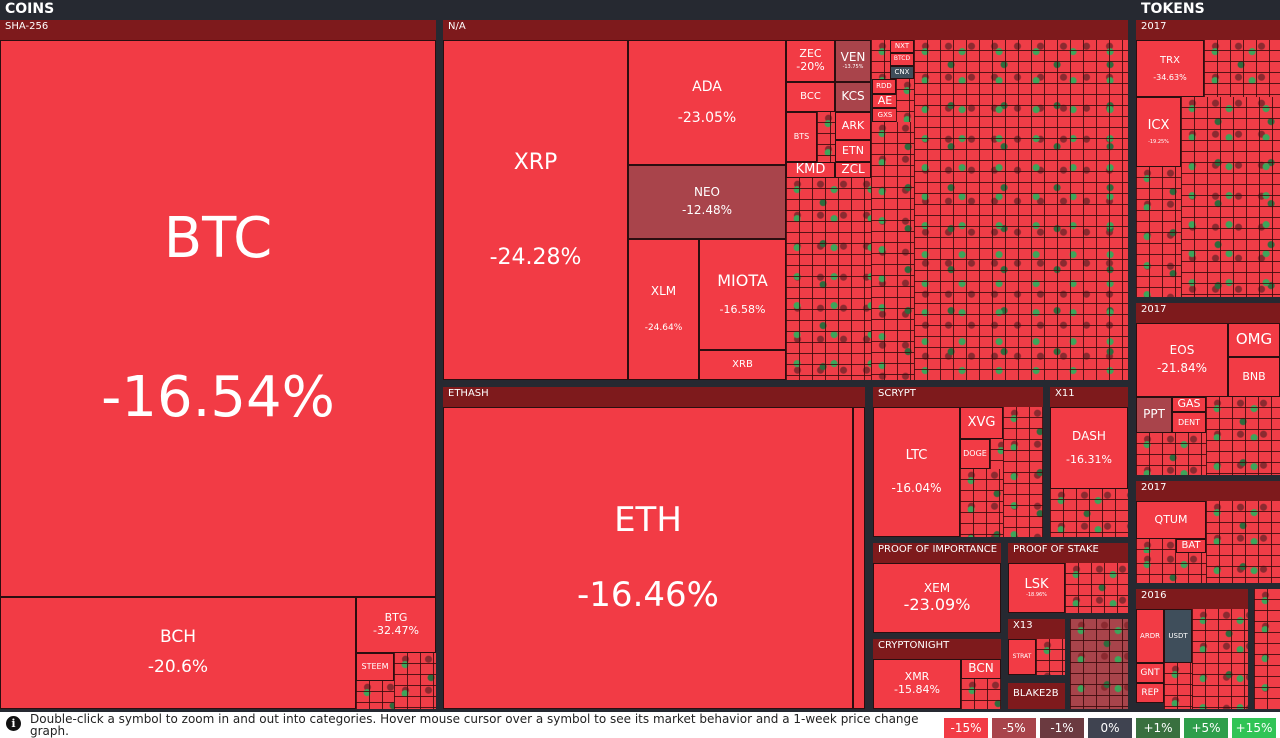 The image size is (1280, 738). I want to click on tile-bcn: BCN, so click(981, 669).